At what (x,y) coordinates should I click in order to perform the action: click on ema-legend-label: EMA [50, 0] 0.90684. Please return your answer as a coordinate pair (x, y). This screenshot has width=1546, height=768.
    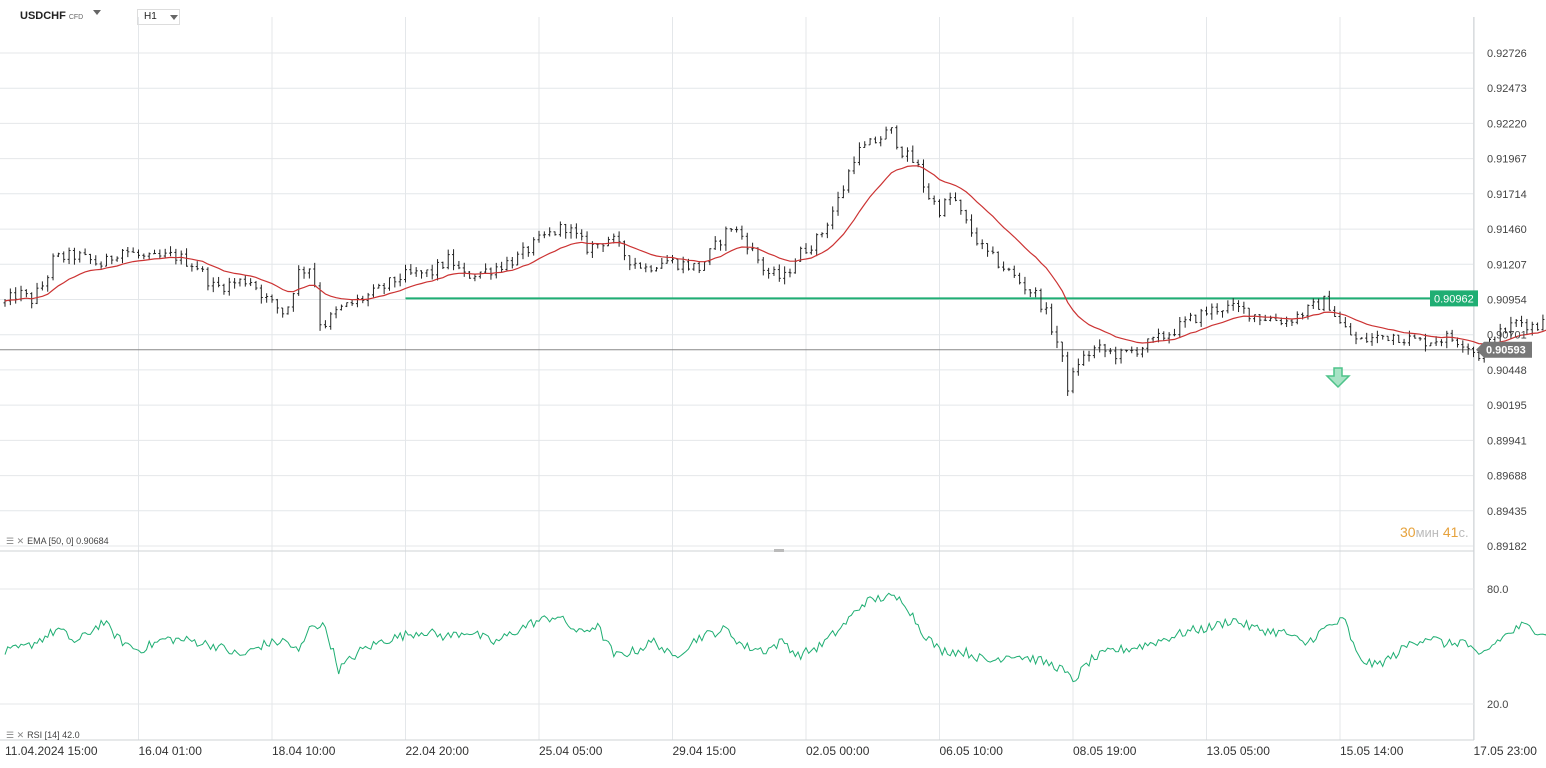
    Looking at the image, I should click on (68, 541).